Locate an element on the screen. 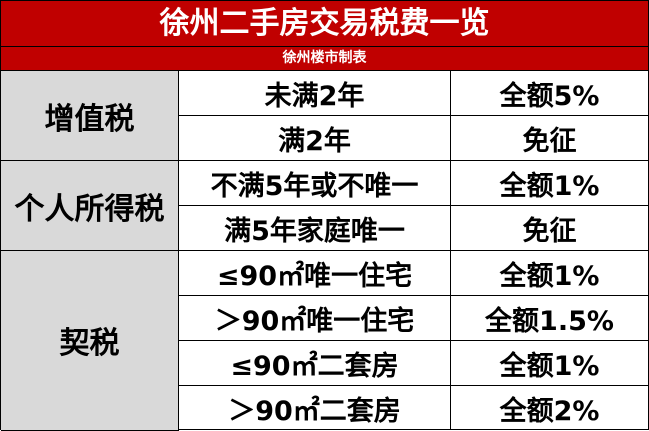 Image resolution: width=649 pixels, height=431 pixels. condition-cell: 未满2年 is located at coordinates (314, 93).